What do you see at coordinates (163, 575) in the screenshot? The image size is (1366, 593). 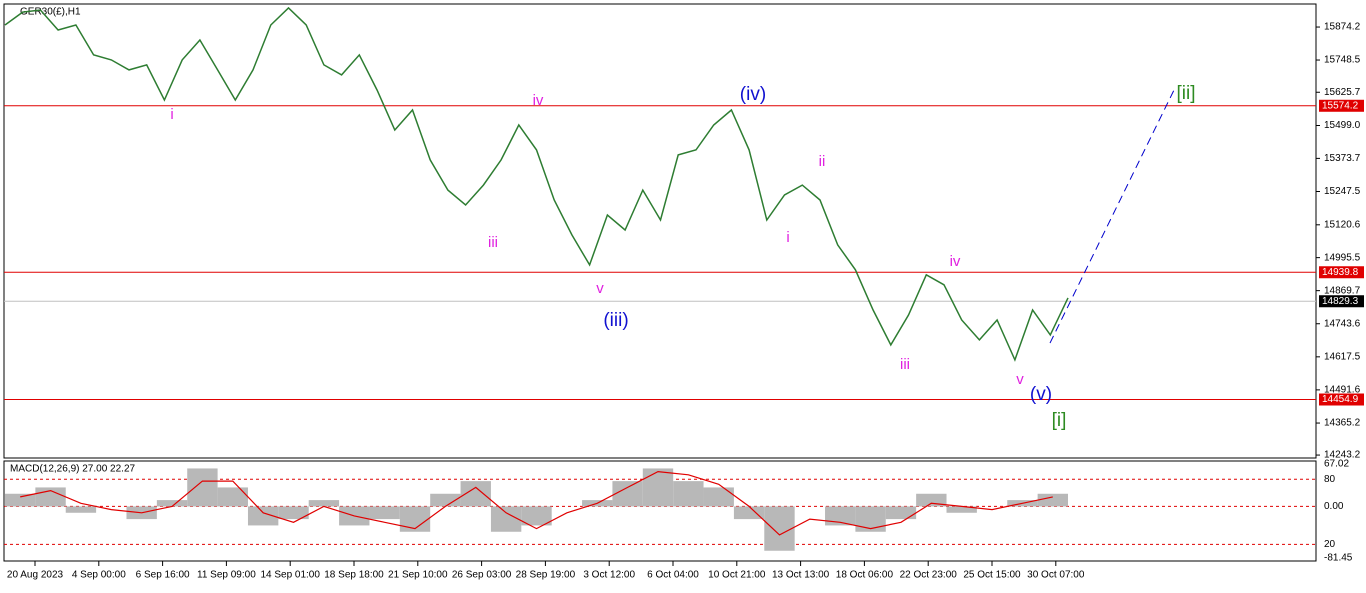 I see `x-tick-label: 6 Sep 16:00` at bounding box center [163, 575].